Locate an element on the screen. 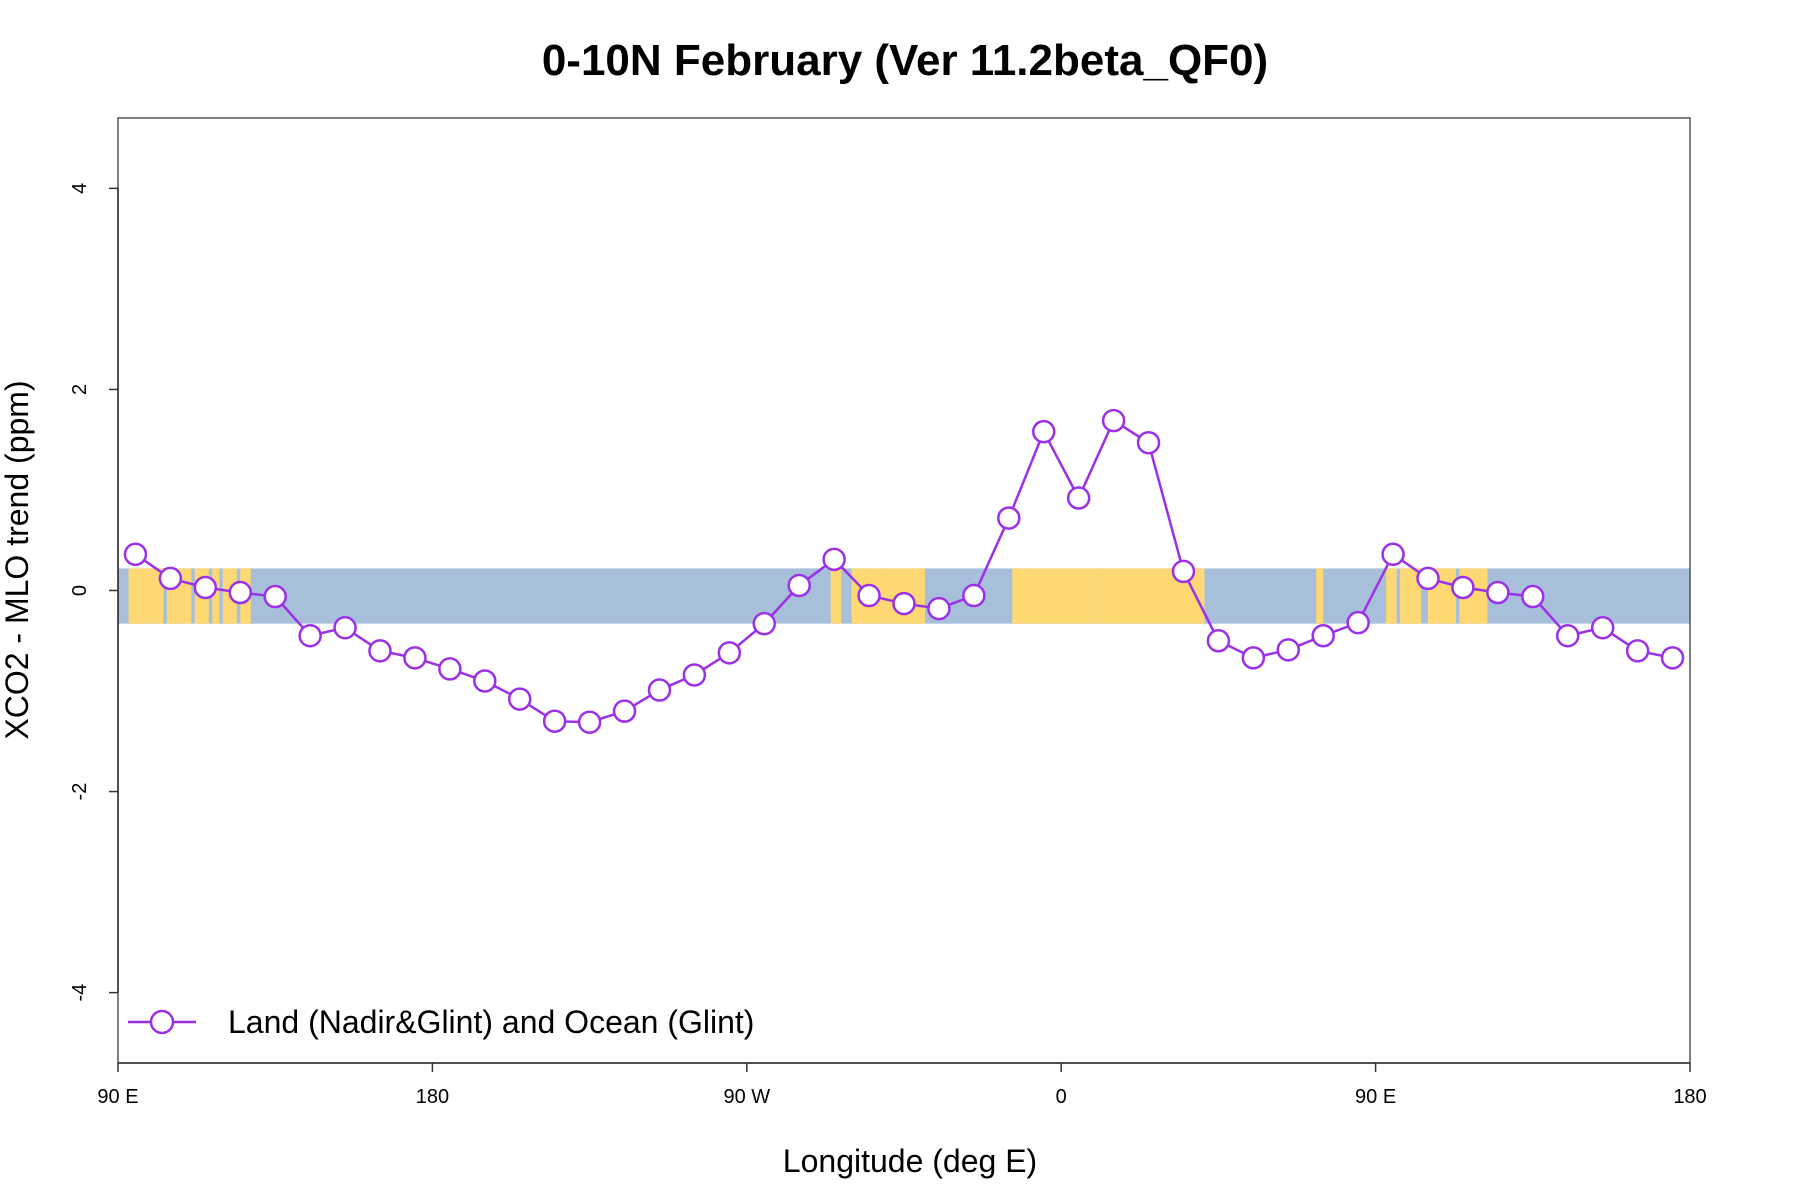 This screenshot has width=1800, height=1200. x-tick-label: 90 W is located at coordinates (746, 1097).